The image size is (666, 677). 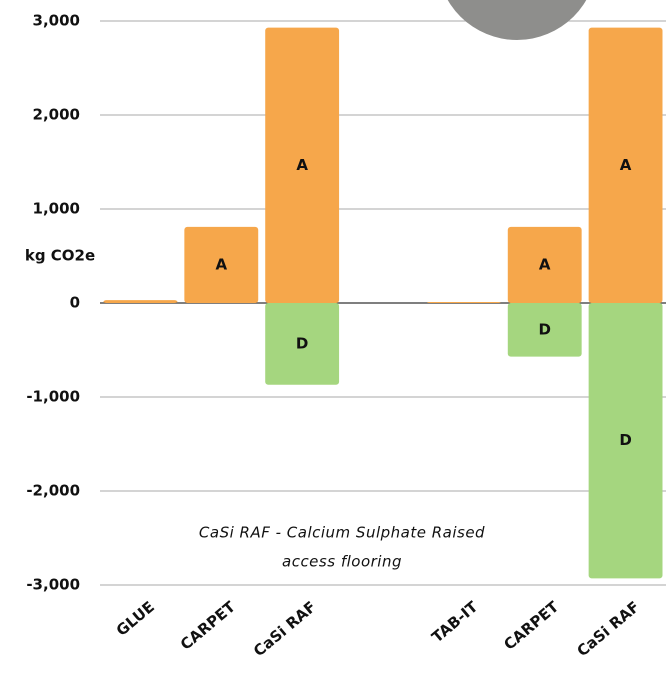 I want to click on annotation: access flooring, so click(x=342, y=562).